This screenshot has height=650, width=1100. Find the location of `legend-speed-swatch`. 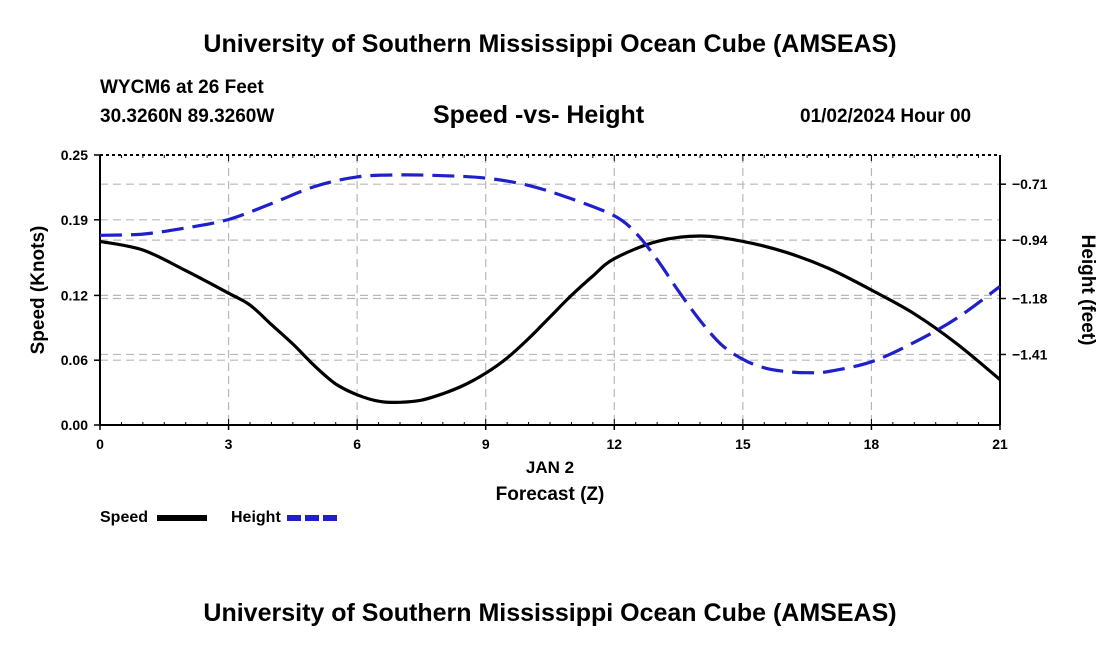

legend-speed-swatch is located at coordinates (182, 517).